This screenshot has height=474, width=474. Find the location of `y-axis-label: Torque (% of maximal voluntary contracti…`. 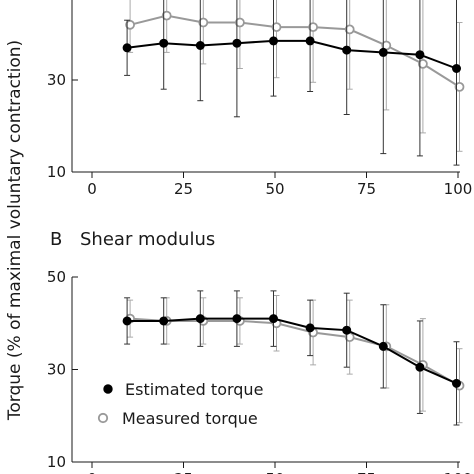

y-axis-label: Torque (% of maximal voluntary contracti… is located at coordinates (15, 230).